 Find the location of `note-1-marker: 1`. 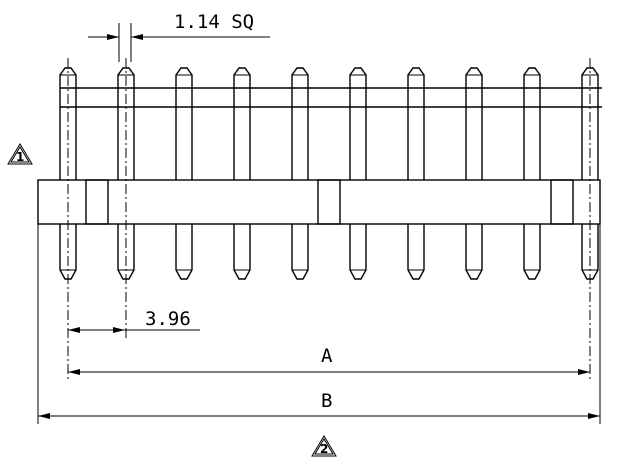

note-1-marker: 1 is located at coordinates (20, 154).